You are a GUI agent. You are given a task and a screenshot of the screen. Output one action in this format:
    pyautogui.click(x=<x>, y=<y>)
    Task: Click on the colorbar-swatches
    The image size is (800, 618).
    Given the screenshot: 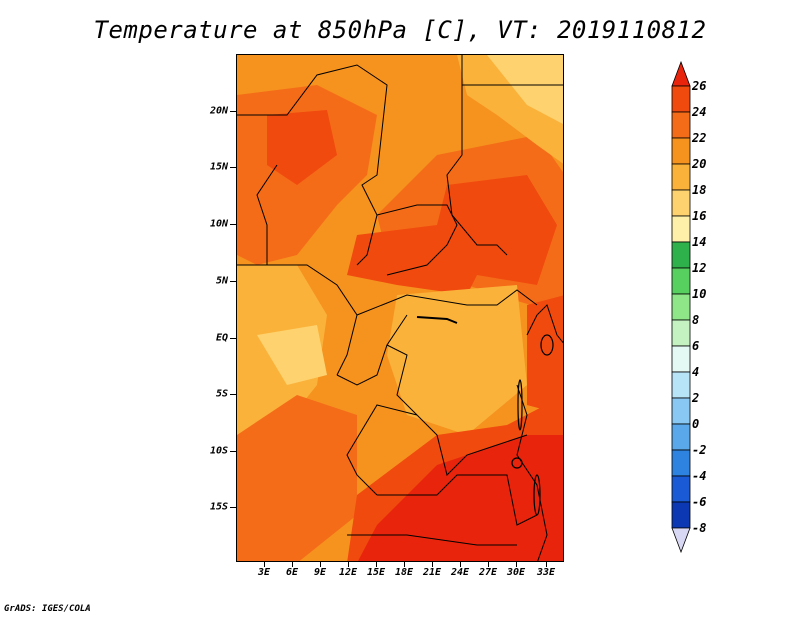 What is the action you would take?
    pyautogui.click(x=681, y=307)
    